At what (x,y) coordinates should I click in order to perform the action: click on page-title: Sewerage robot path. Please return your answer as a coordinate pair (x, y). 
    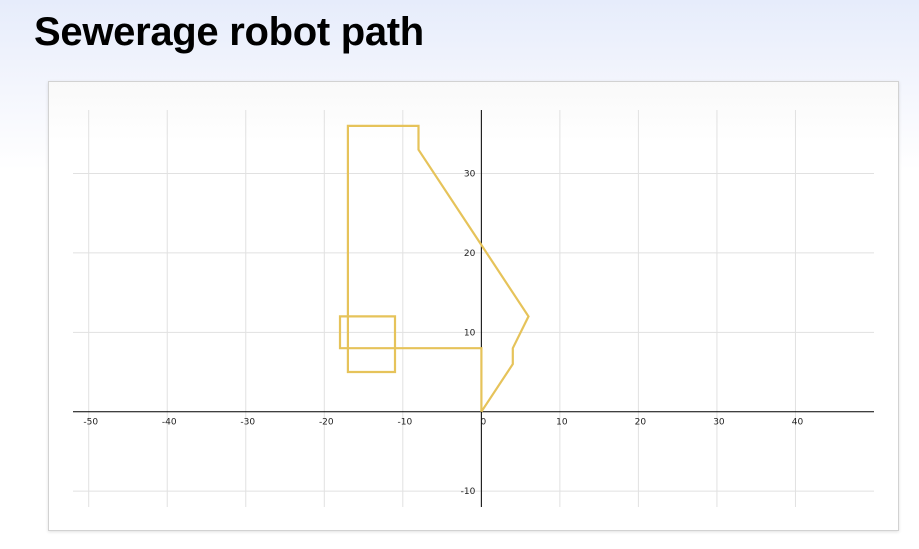
    Looking at the image, I should click on (229, 32).